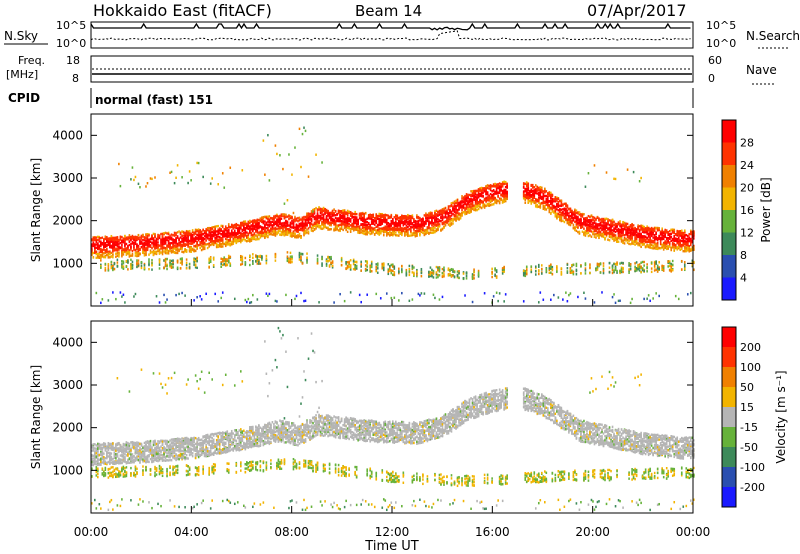 Image resolution: width=800 pixels, height=554 pixels. Describe the element at coordinates (390, 26) in the screenshot. I see `nsky-trace` at that location.